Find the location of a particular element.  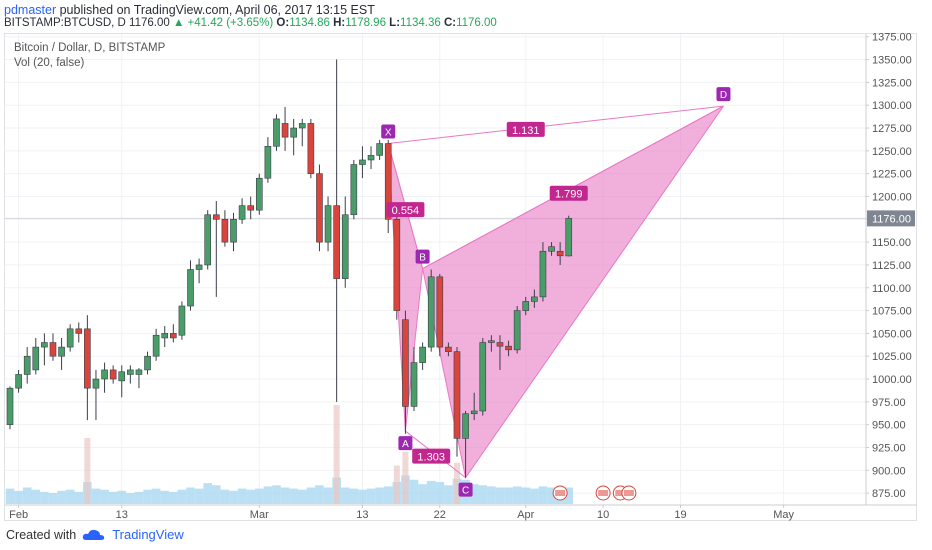

pattern-ratio-label: 0.554 is located at coordinates (406, 211).